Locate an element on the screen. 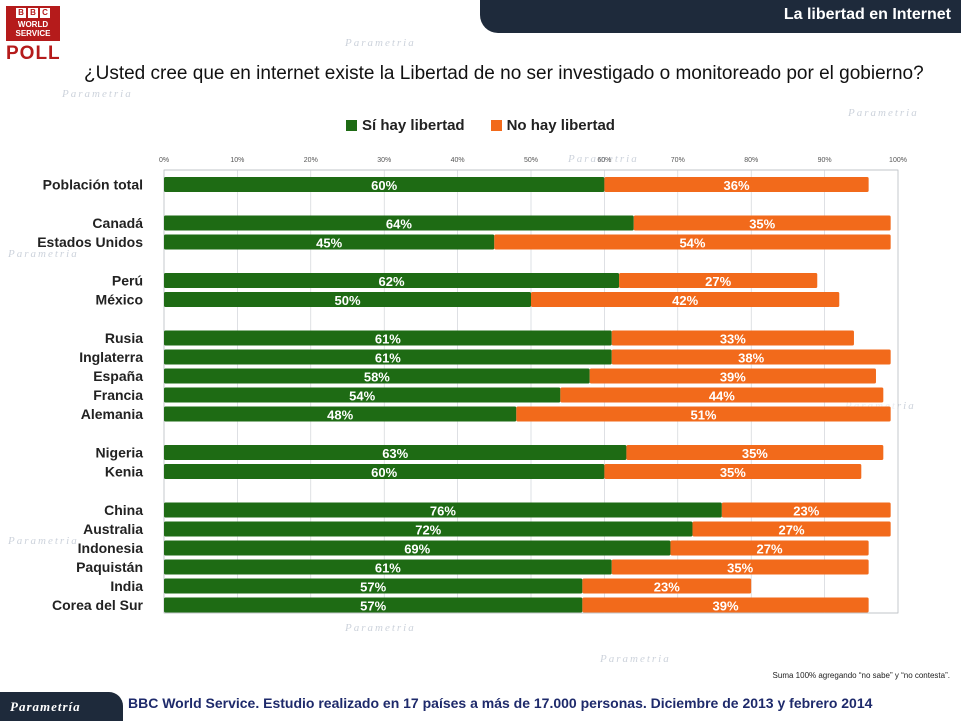  header-band: La libertad en Internet is located at coordinates (720, 16).